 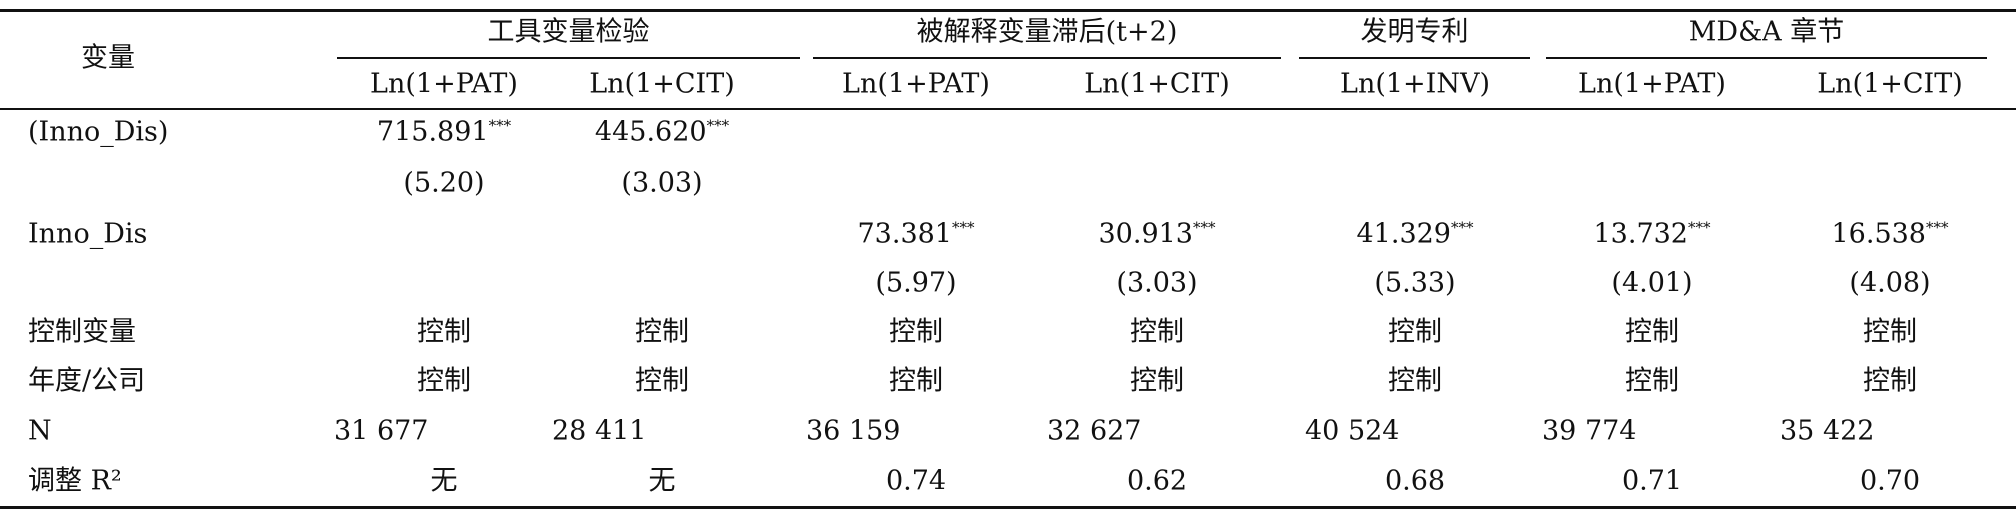 What do you see at coordinates (108, 58) in the screenshot?
I see `row-header-text: 变量` at bounding box center [108, 58].